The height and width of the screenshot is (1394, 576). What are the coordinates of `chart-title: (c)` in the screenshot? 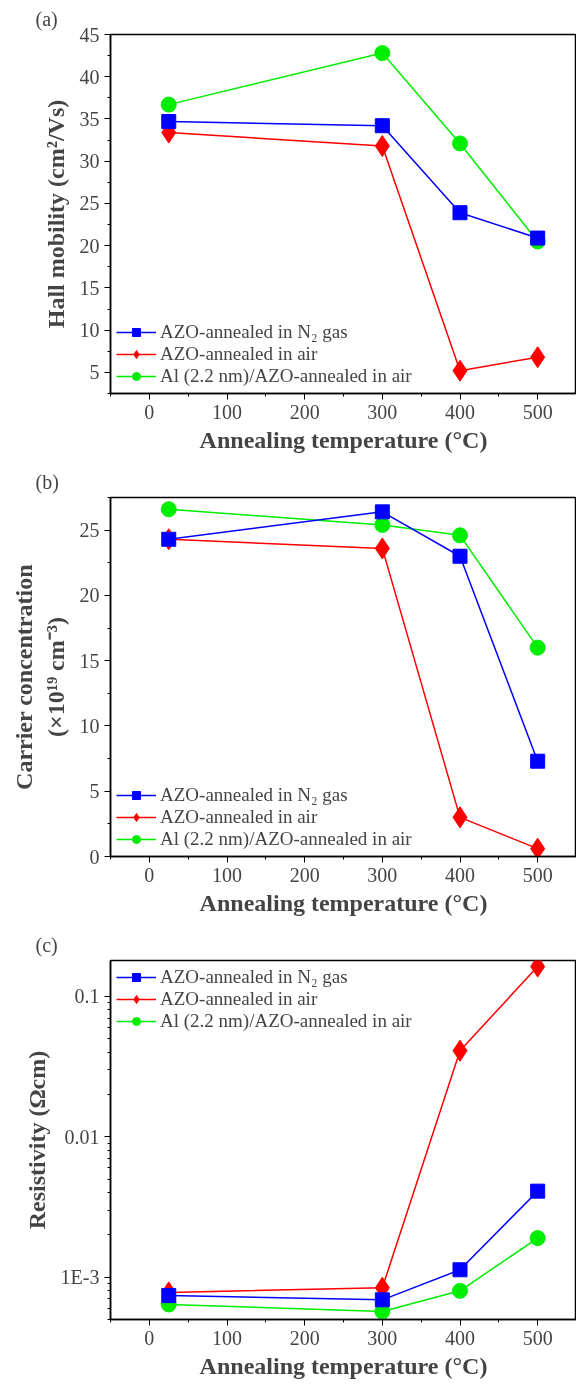 It's located at (46, 945).